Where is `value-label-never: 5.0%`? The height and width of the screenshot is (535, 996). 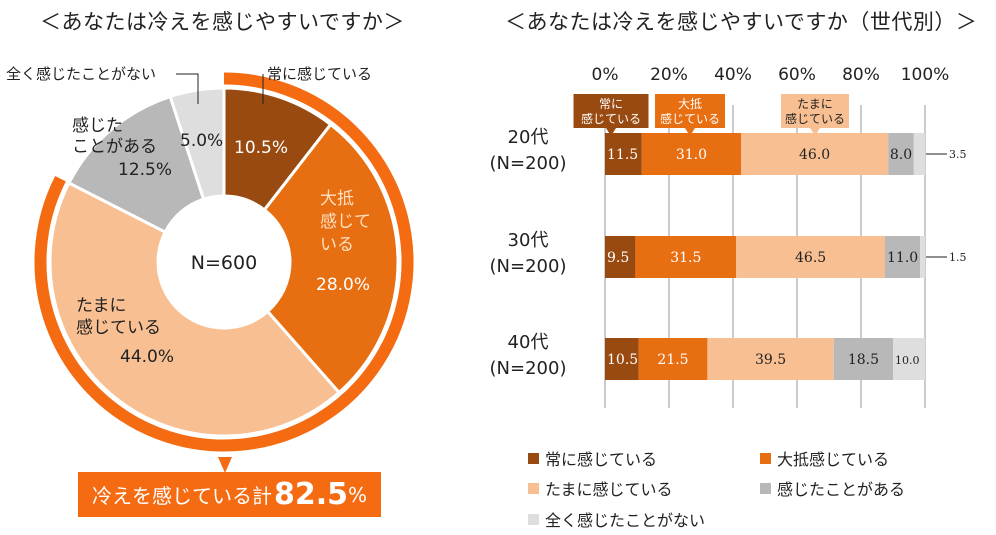
value-label-never: 5.0% is located at coordinates (201, 141).